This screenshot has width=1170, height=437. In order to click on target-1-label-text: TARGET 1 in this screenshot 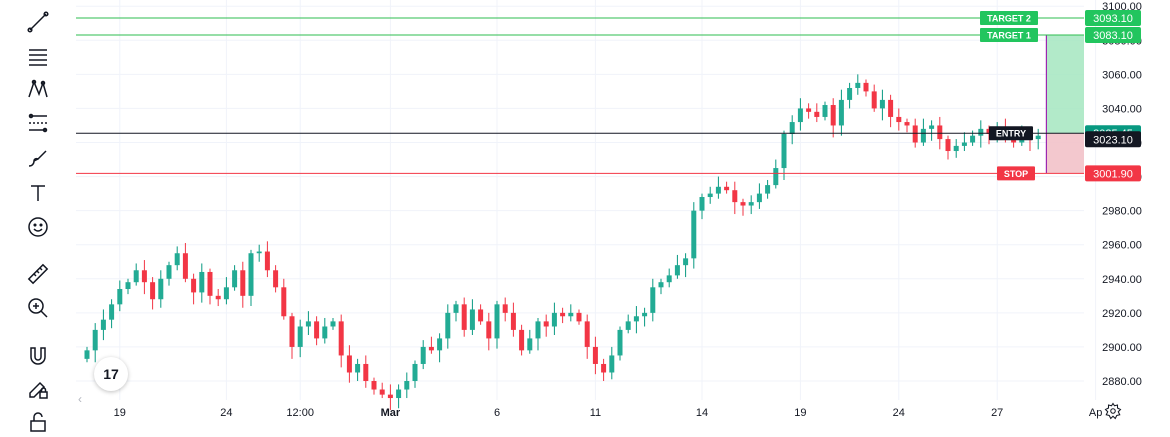, I will do `click(1009, 36)`.